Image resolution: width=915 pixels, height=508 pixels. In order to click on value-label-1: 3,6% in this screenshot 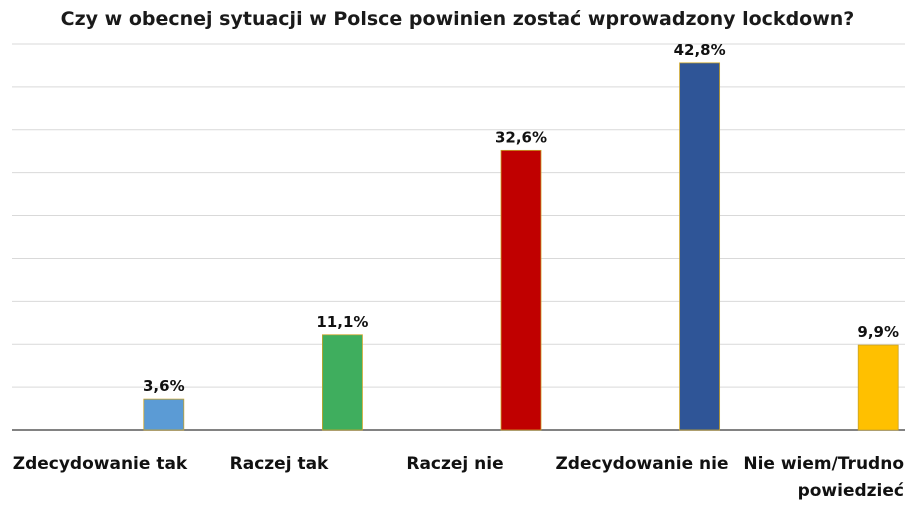, I will do `click(164, 386)`.